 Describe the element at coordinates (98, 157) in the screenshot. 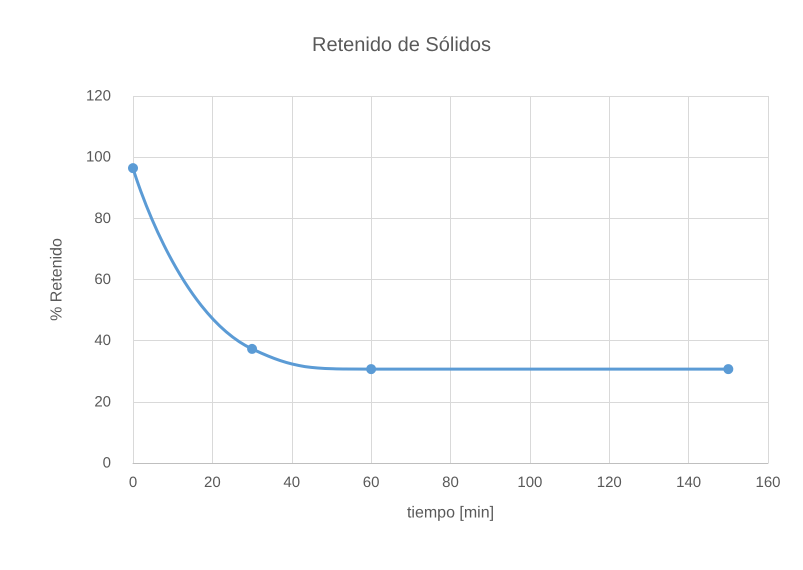

I see `y-tick-label: 100` at that location.